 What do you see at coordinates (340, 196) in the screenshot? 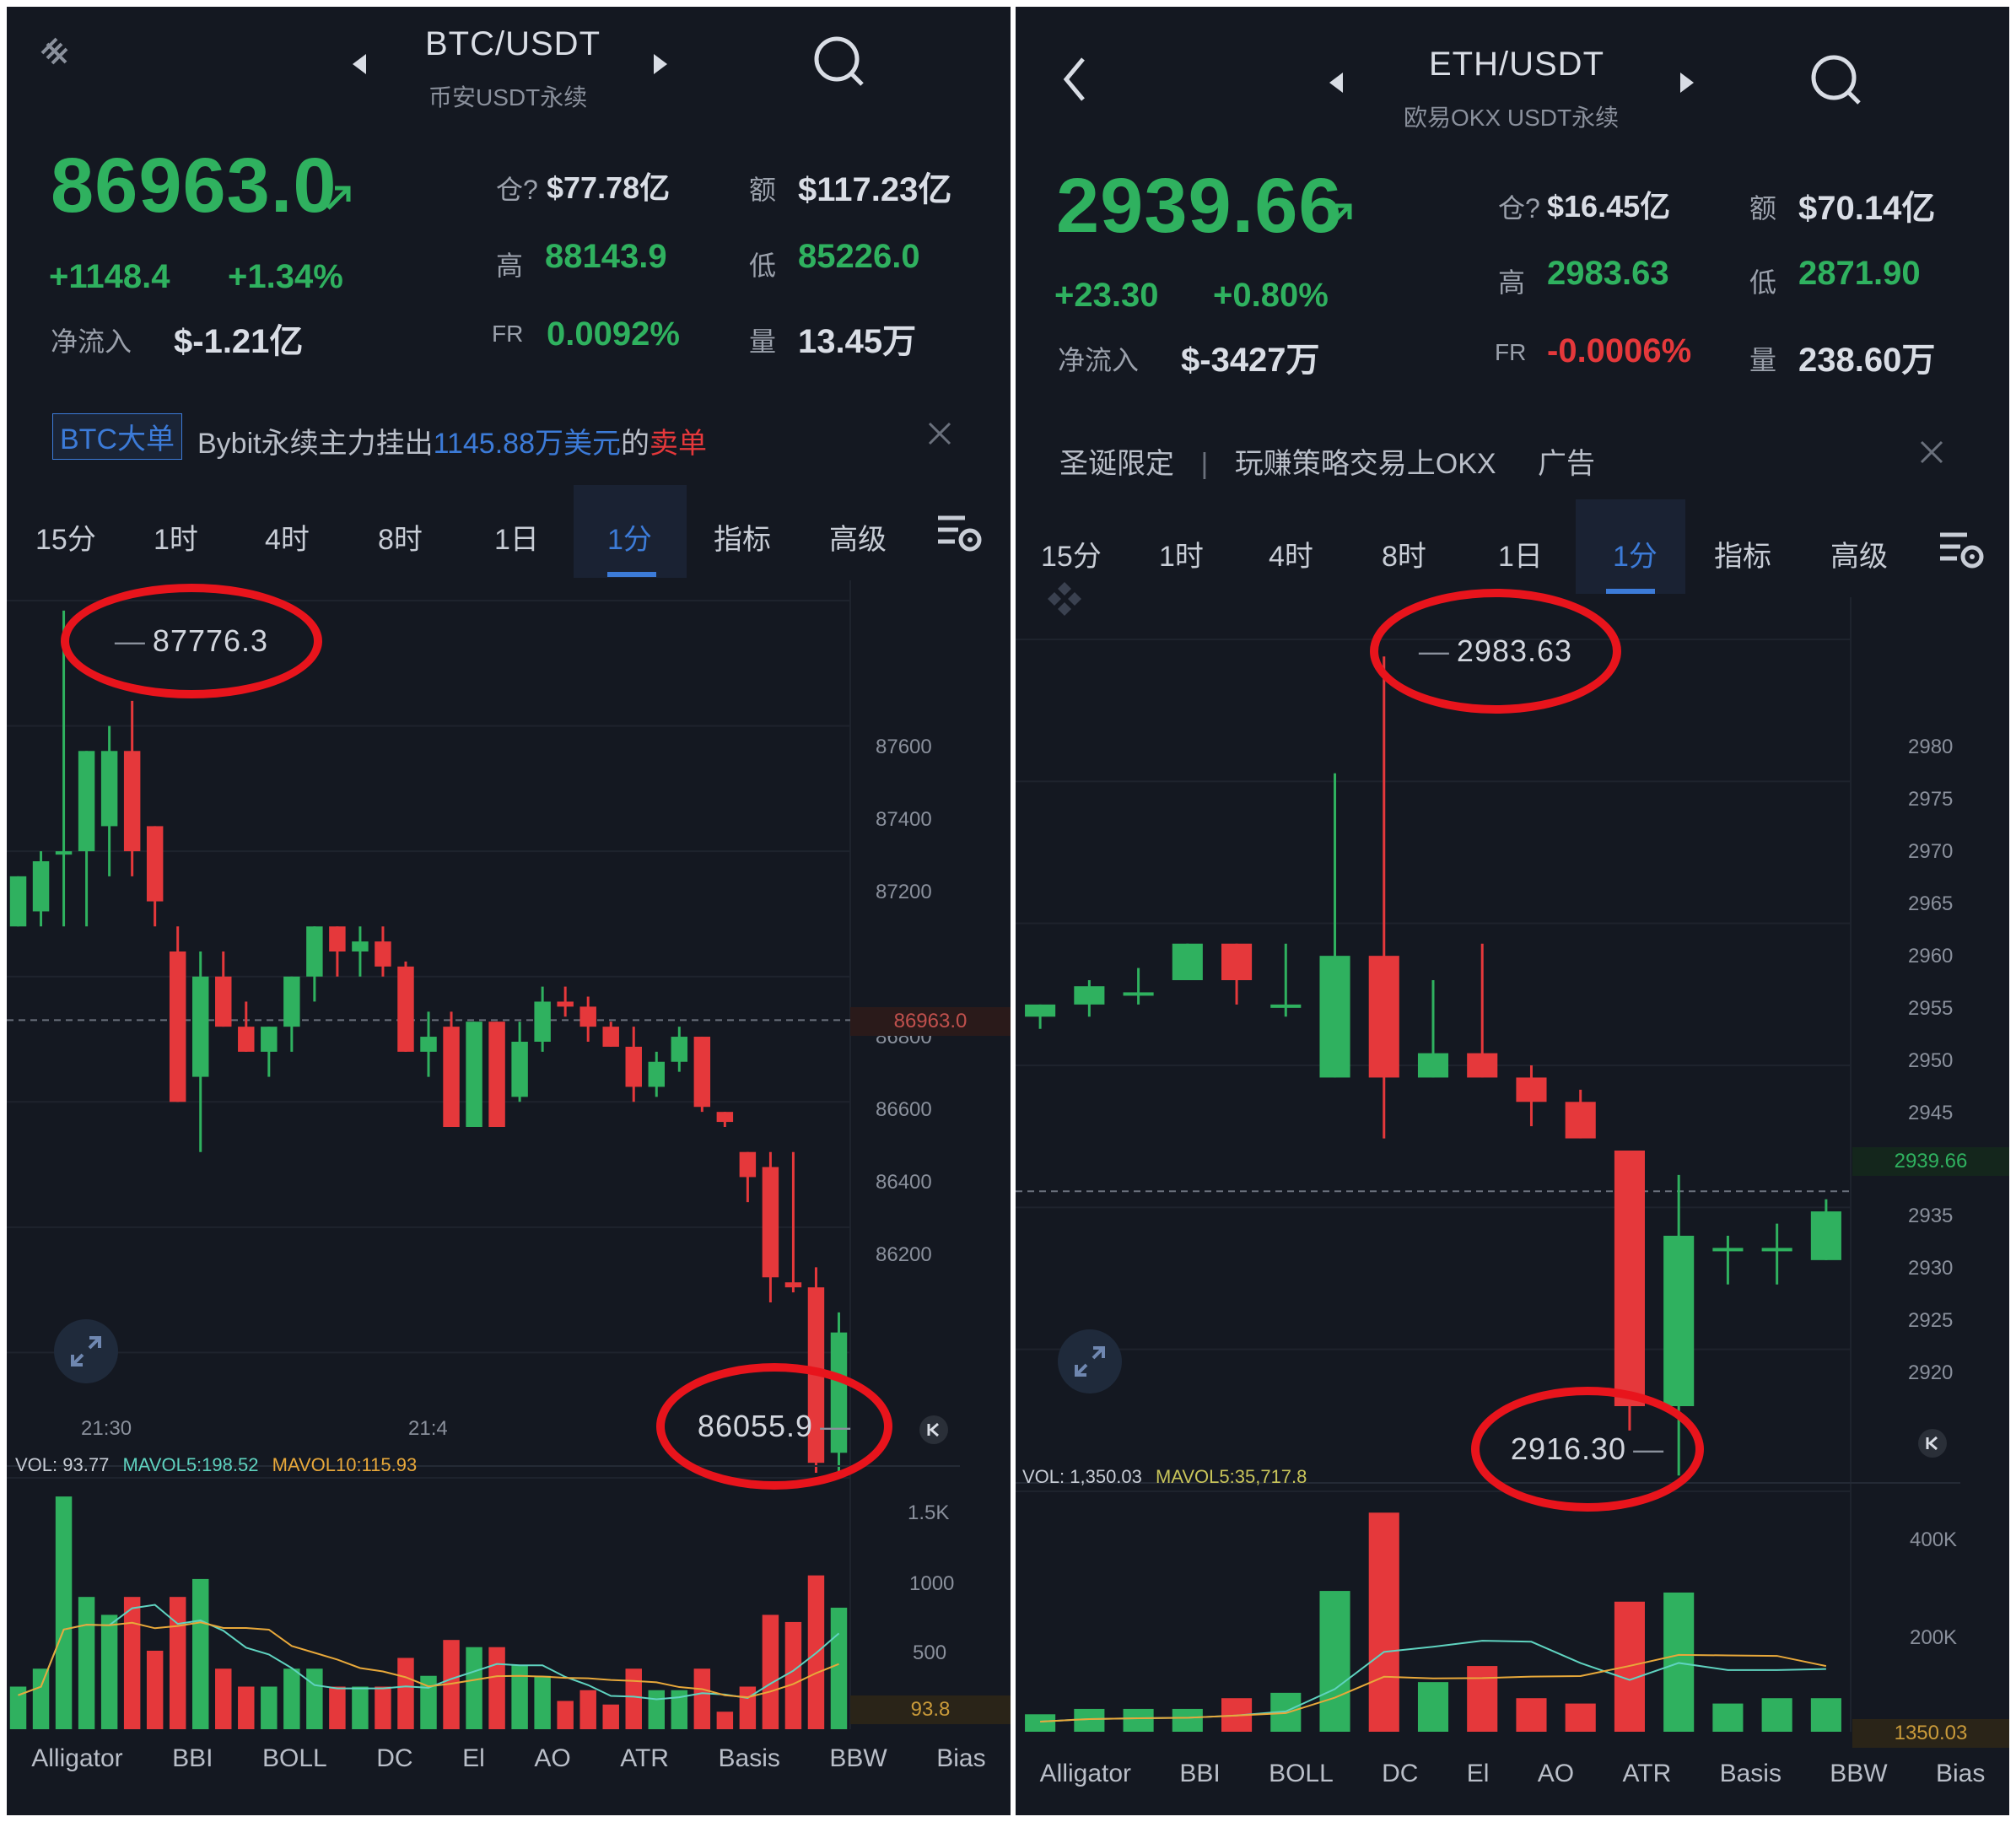
I see `price-up-arrow-icon` at bounding box center [340, 196].